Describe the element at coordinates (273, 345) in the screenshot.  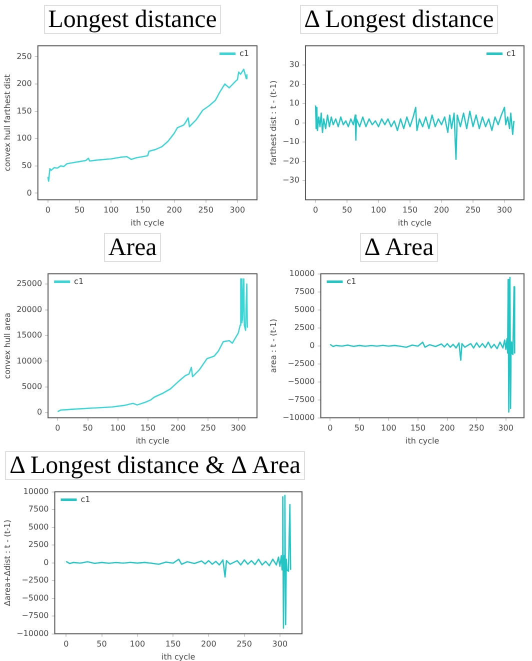
I see `y-axis-title: area : t - (t-1)` at that location.